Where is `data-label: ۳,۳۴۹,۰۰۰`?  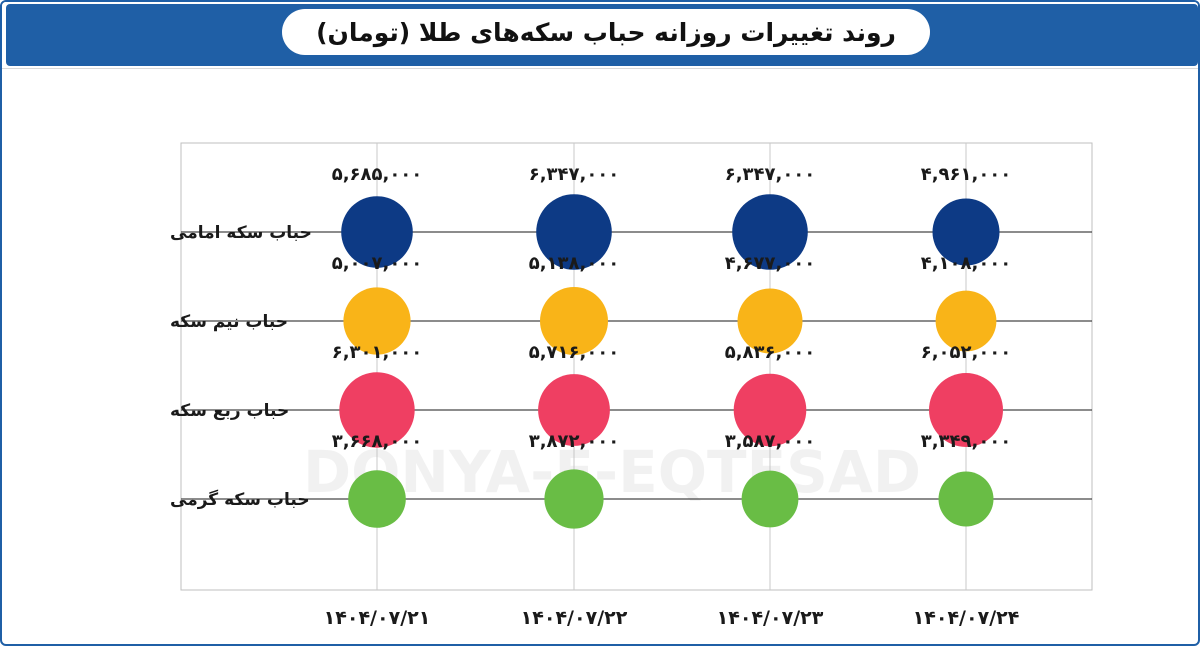
data-label: ۳,۳۴۹,۰۰۰ is located at coordinates (966, 441).